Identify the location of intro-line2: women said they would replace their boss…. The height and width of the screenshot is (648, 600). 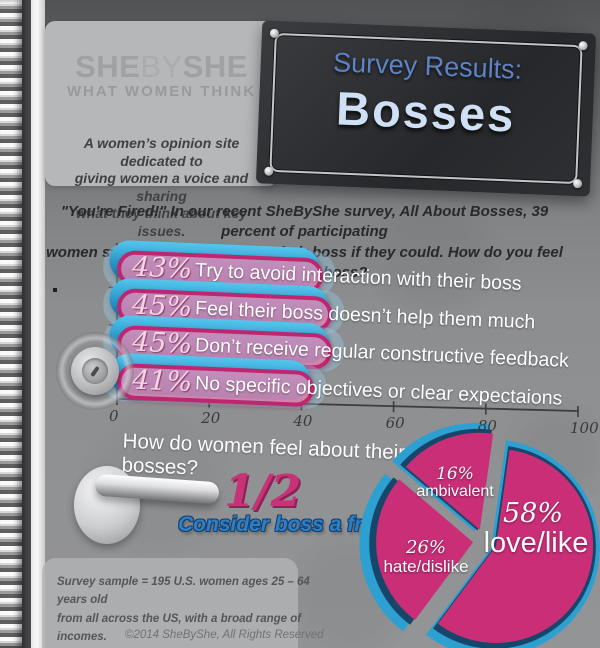
(304, 262).